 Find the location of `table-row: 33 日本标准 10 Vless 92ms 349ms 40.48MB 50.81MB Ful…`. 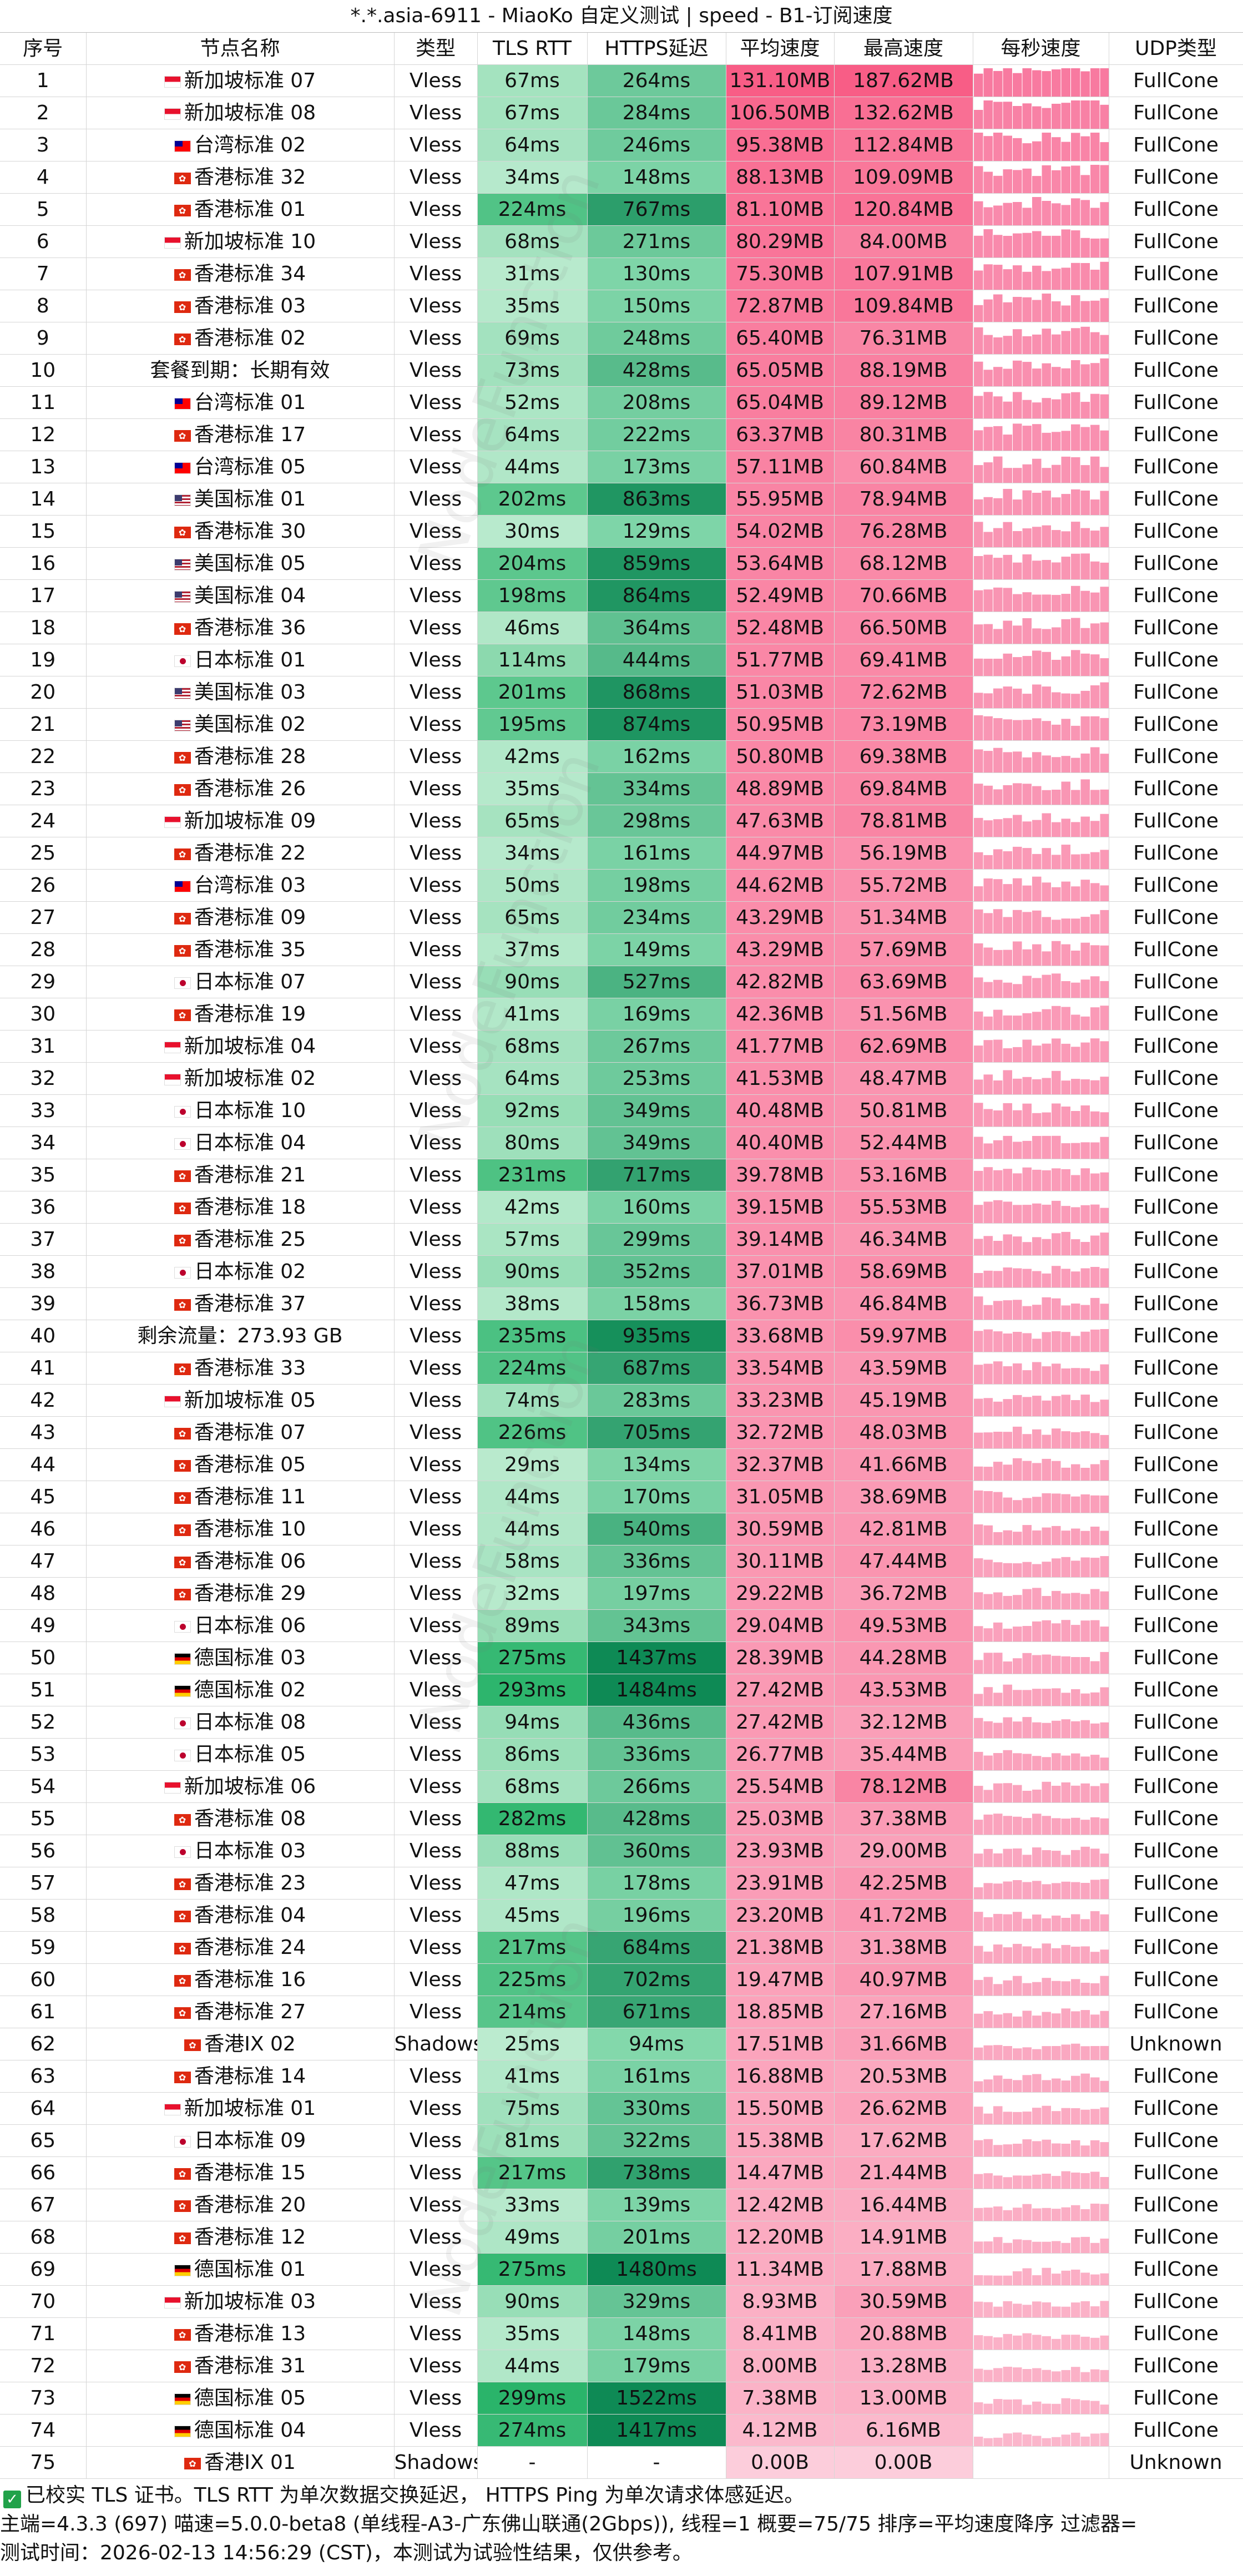

table-row: 33 日本标准 10 Vless 92ms 349ms 40.48MB 50.81MB Ful… is located at coordinates (621, 1110).